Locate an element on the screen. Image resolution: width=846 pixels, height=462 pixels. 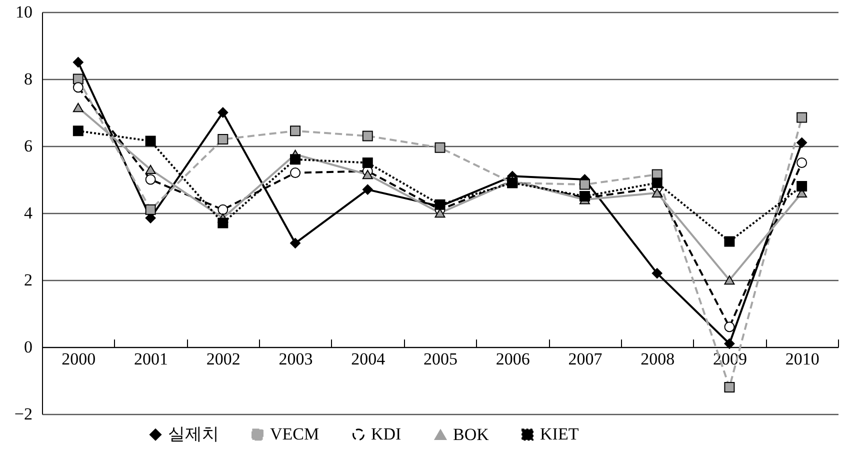
legend-label: 실제치 is located at coordinates (193, 434).